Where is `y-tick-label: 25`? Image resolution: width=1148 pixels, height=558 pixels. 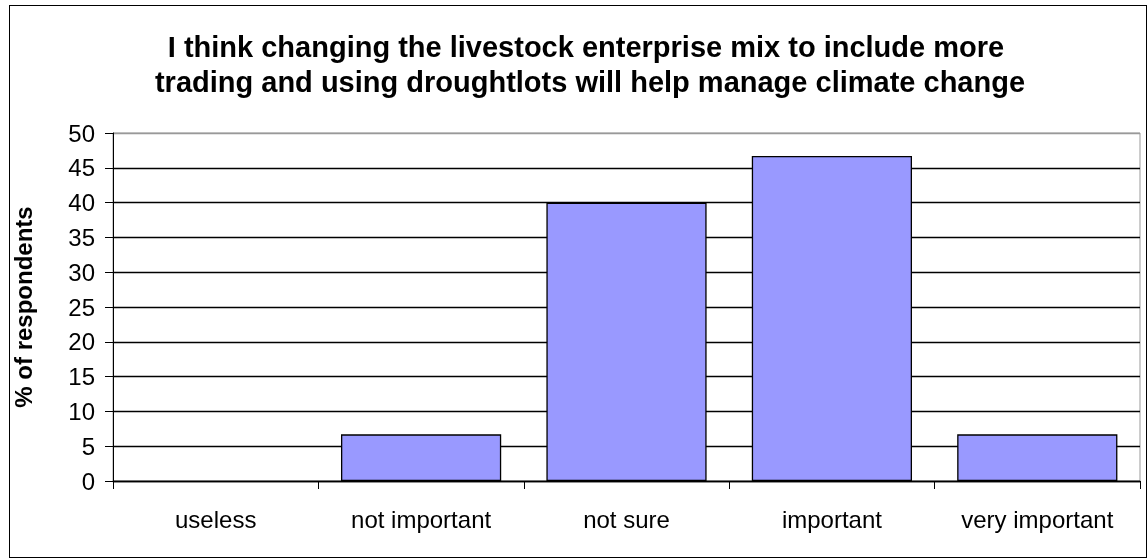
y-tick-label: 25 is located at coordinates (81, 307).